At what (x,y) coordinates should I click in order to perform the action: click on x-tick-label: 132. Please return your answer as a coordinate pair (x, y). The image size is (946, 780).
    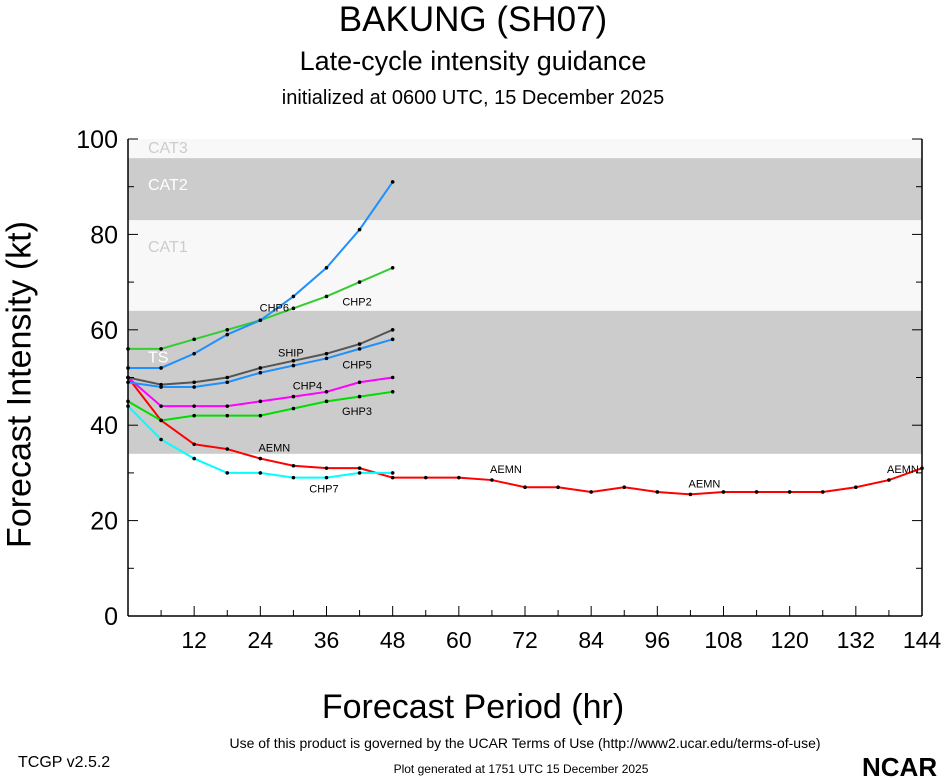
    Looking at the image, I should click on (856, 640).